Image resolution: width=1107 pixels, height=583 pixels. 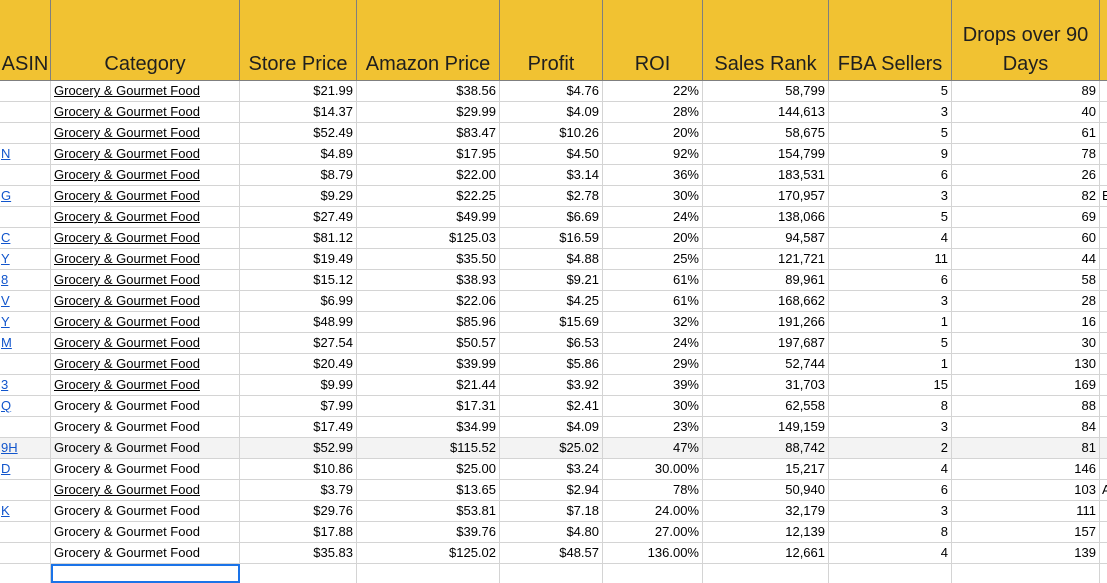 What do you see at coordinates (890, 40) in the screenshot?
I see `header-fba-sellers: FBA Sellers` at bounding box center [890, 40].